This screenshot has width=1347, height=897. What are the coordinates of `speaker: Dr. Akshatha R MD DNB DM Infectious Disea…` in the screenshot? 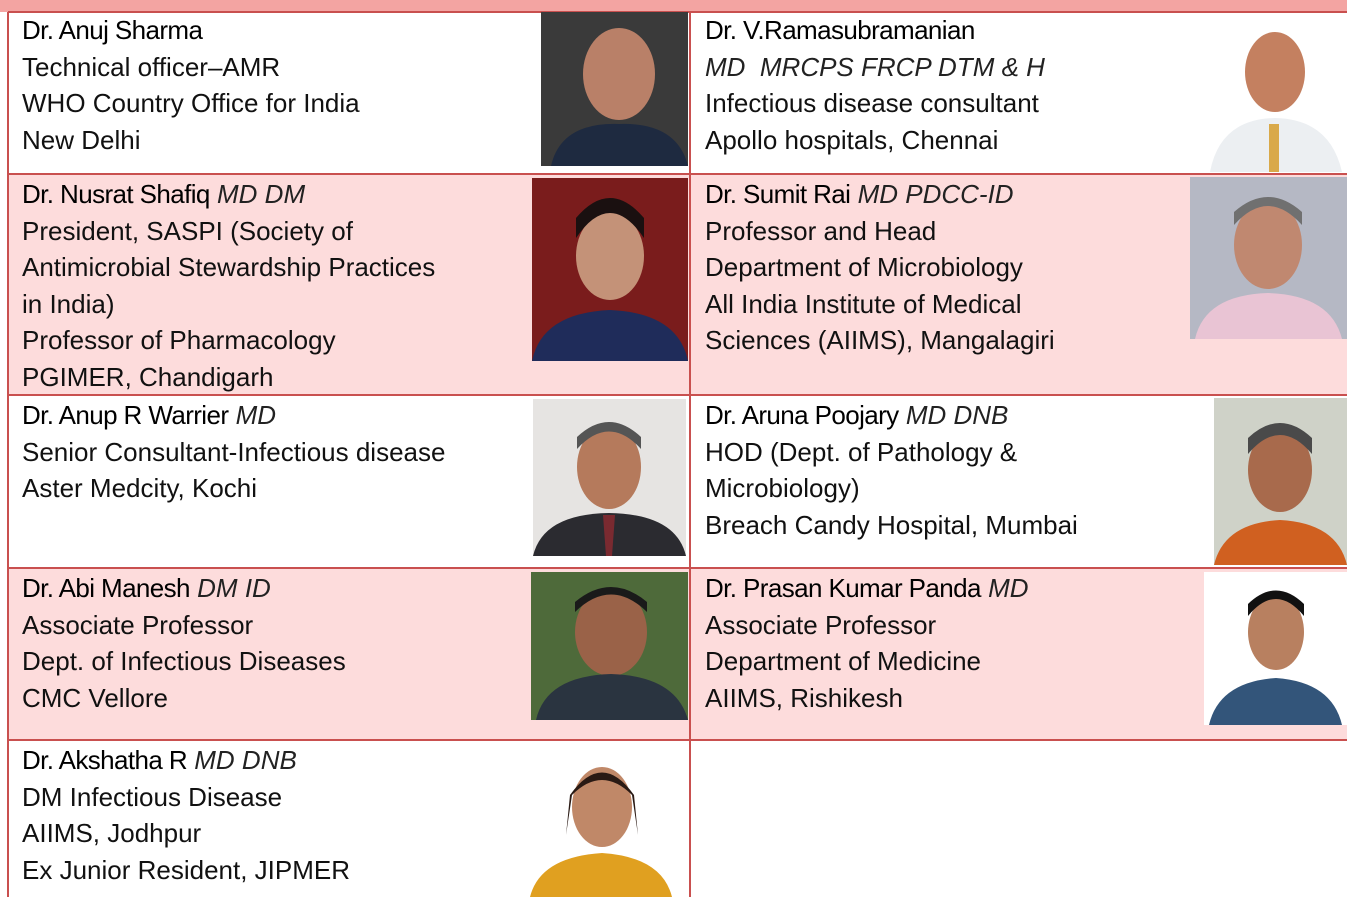 It's located at (186, 815).